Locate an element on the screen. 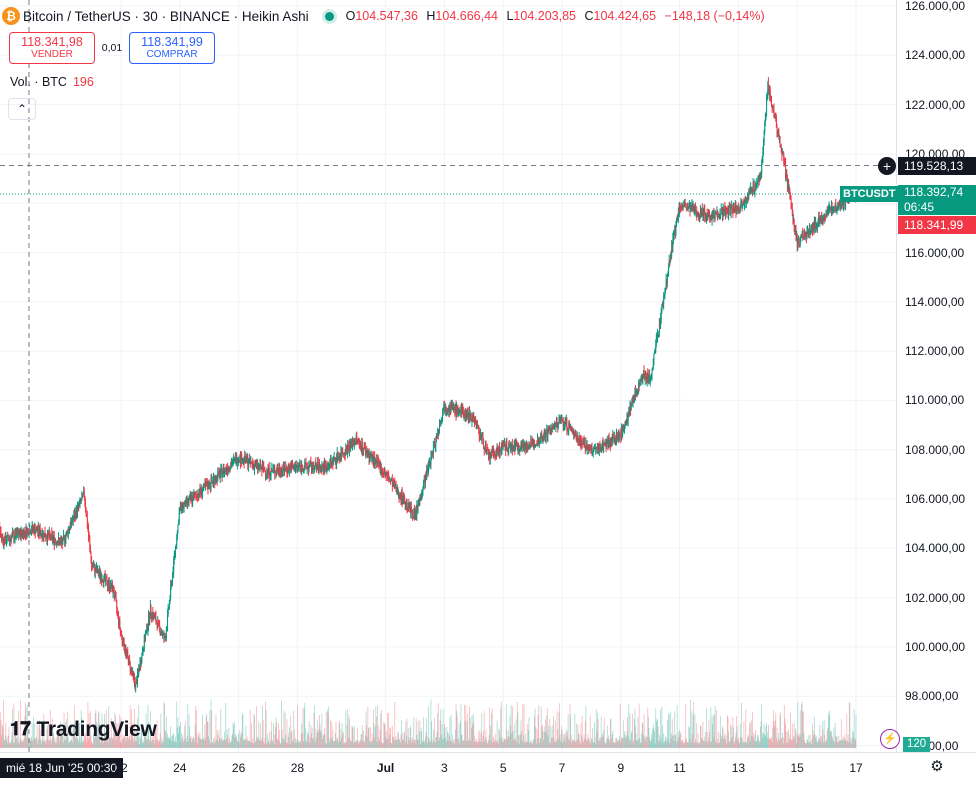 This screenshot has height=785, width=976. time-axis-tick-label: 24 is located at coordinates (179, 768).